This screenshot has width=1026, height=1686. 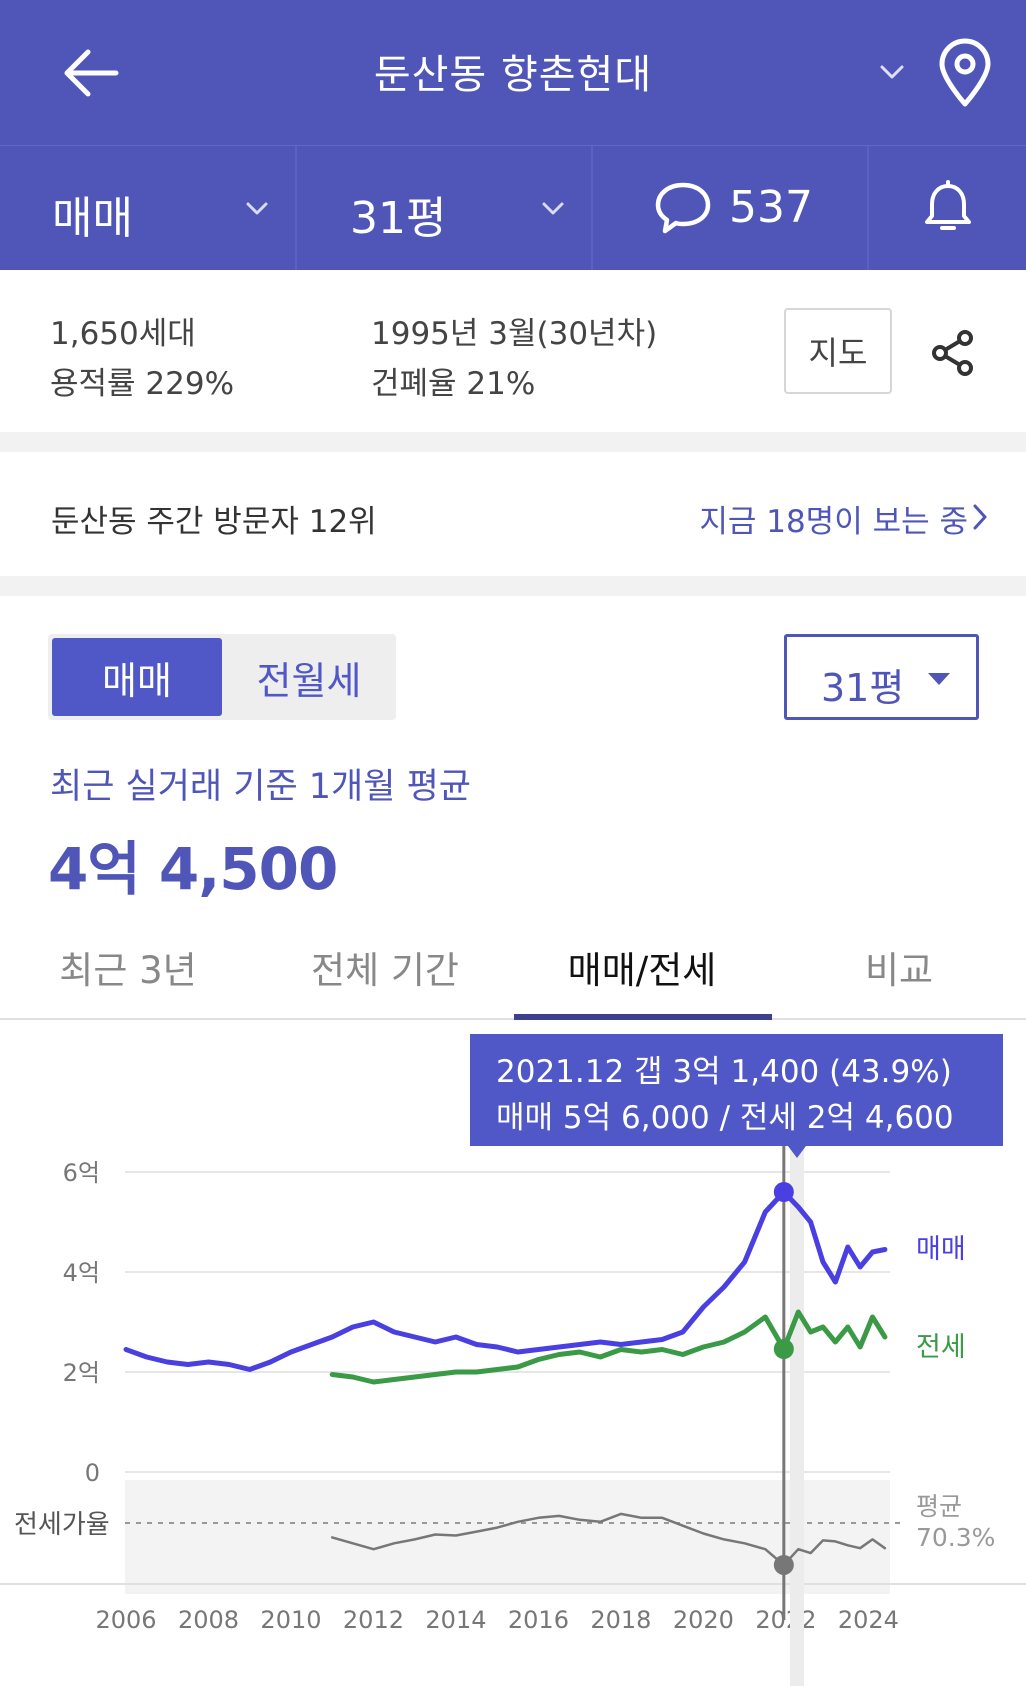 I want to click on floor-area-ratio: 용적률 229%, so click(x=142, y=384).